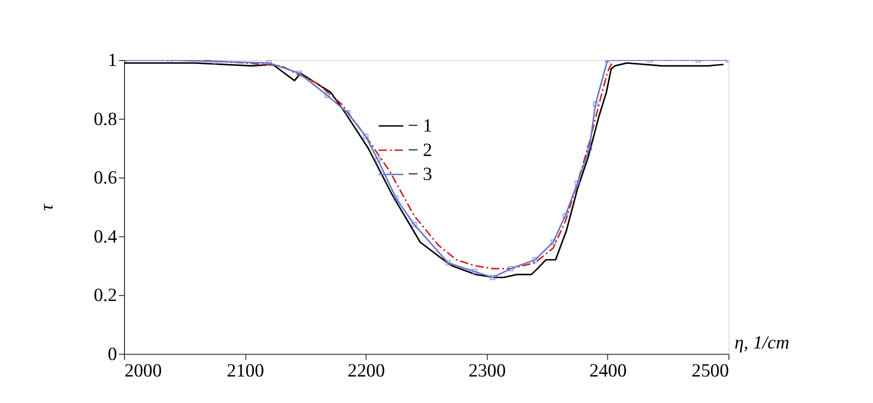  What do you see at coordinates (47, 206) in the screenshot?
I see `y-axis-title: τ` at bounding box center [47, 206].